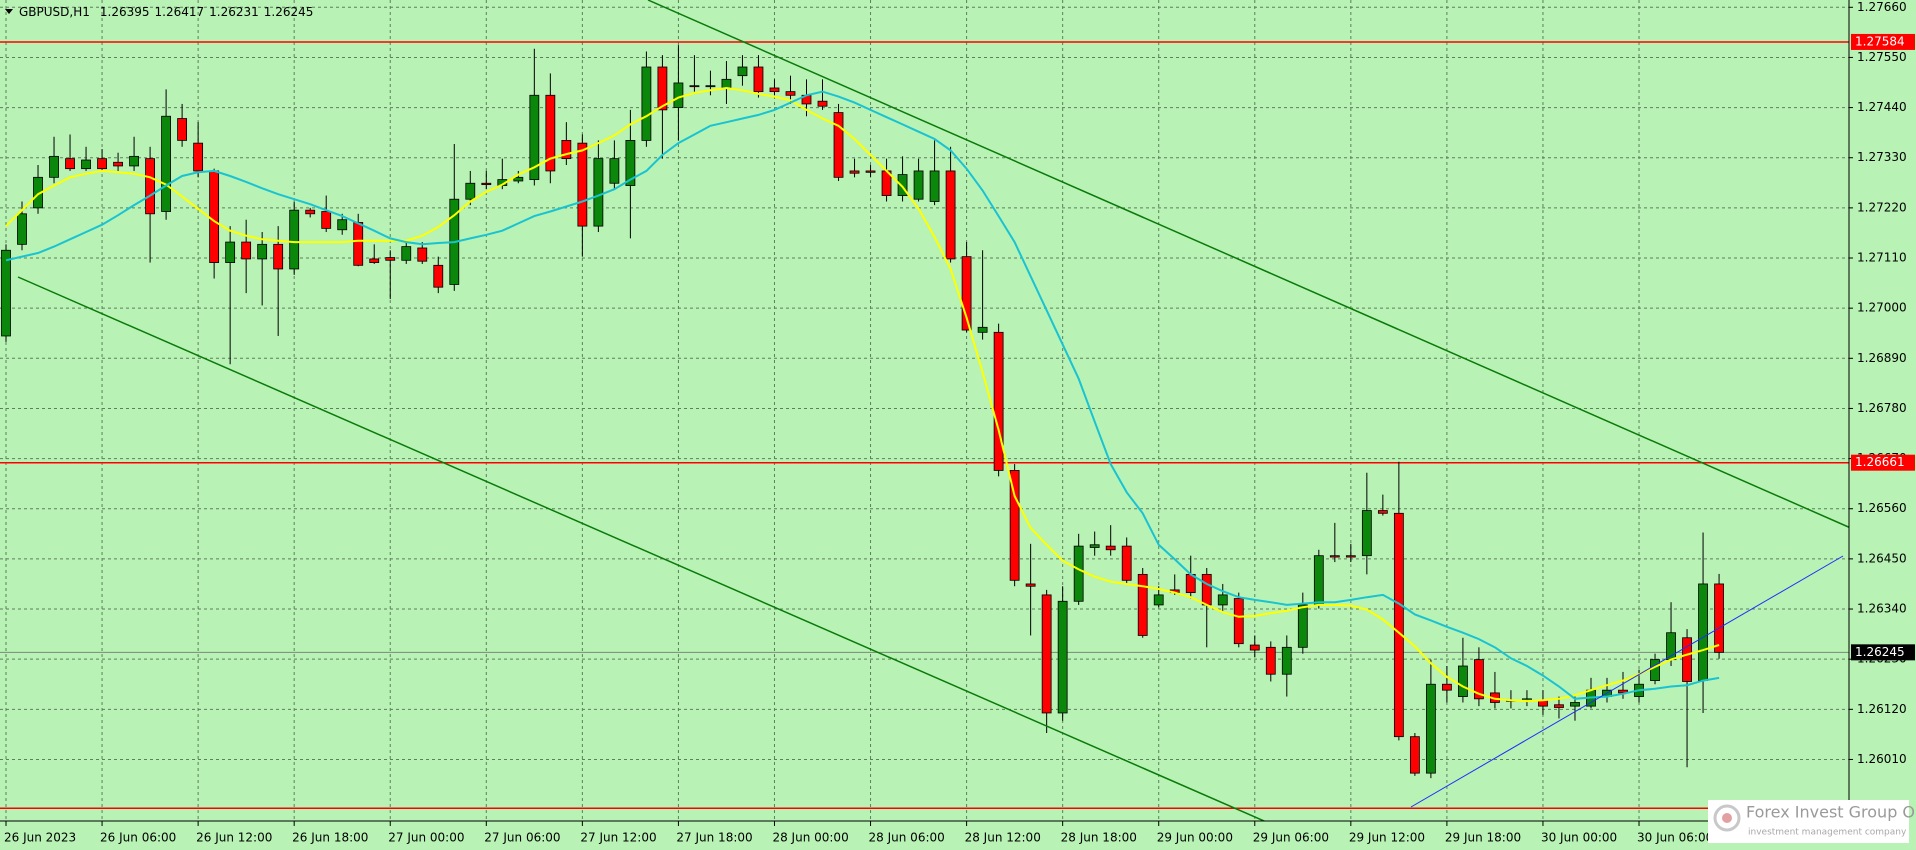 The height and width of the screenshot is (850, 1916). I want to click on watermark-logo, so click(1727, 818).